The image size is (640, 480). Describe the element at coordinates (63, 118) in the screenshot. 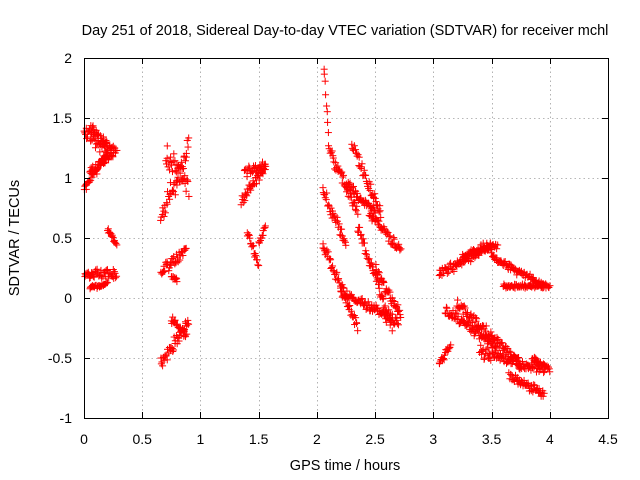

I see `y-tick-label: 1.5` at that location.